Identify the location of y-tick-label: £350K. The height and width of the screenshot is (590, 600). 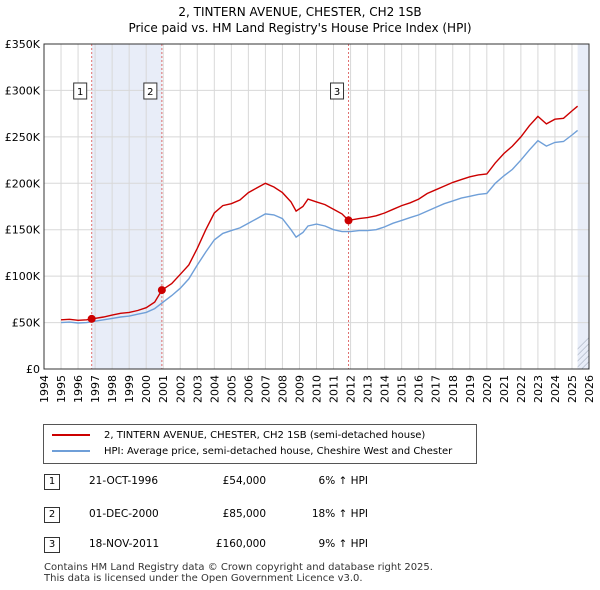
(23, 44).